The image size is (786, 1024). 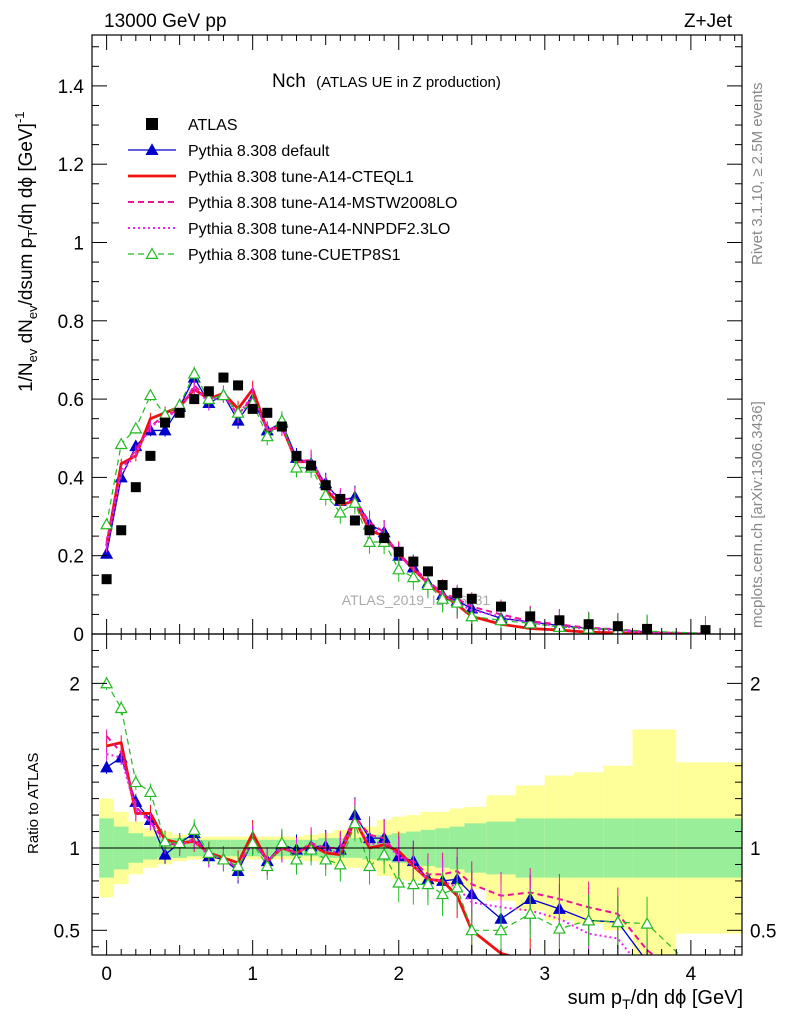 What do you see at coordinates (755, 849) in the screenshot?
I see `ratio-tick-label-right: 1` at bounding box center [755, 849].